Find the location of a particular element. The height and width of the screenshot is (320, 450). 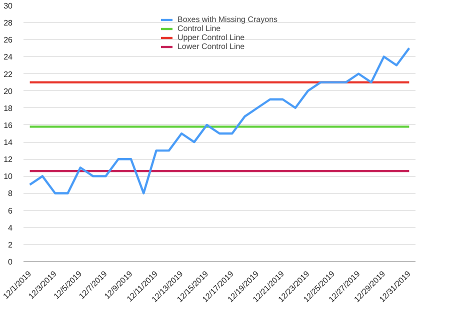

y-tick-label: 4 is located at coordinates (11, 227).